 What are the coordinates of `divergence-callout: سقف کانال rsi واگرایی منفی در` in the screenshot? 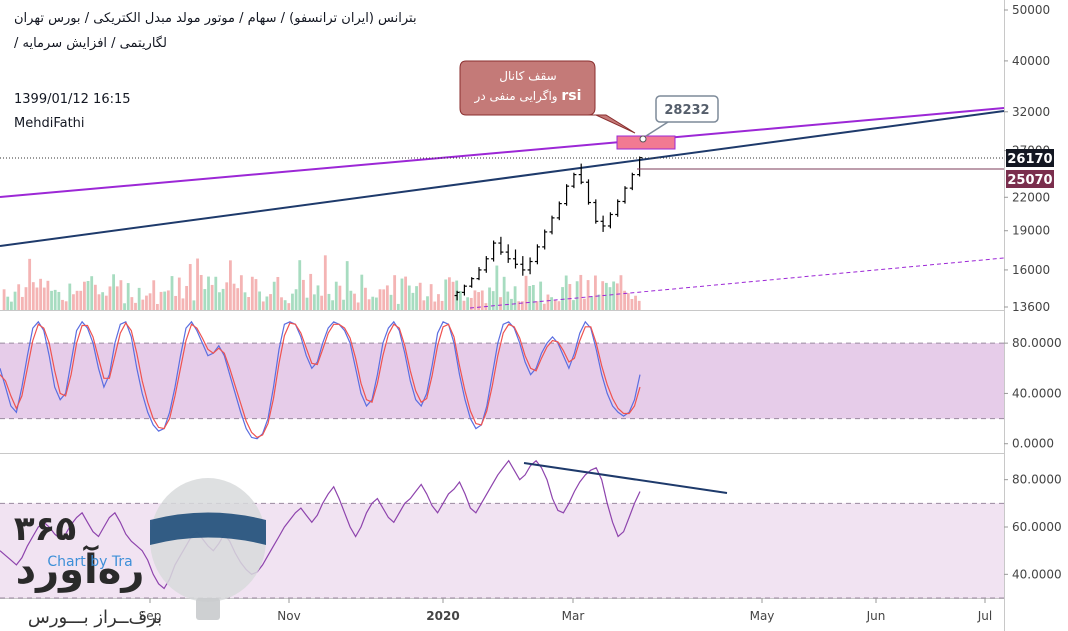 It's located at (547, 97).